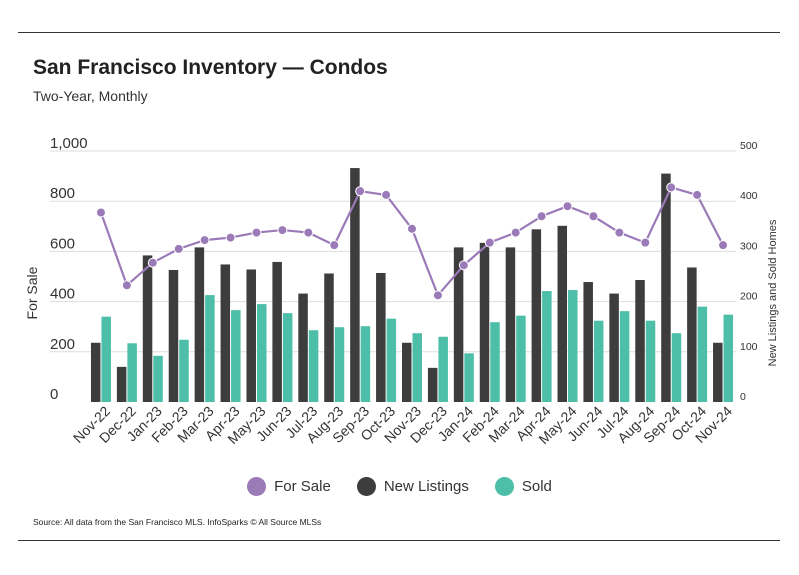 The width and height of the screenshot is (799, 575). I want to click on right-tick-label: 500, so click(749, 146).